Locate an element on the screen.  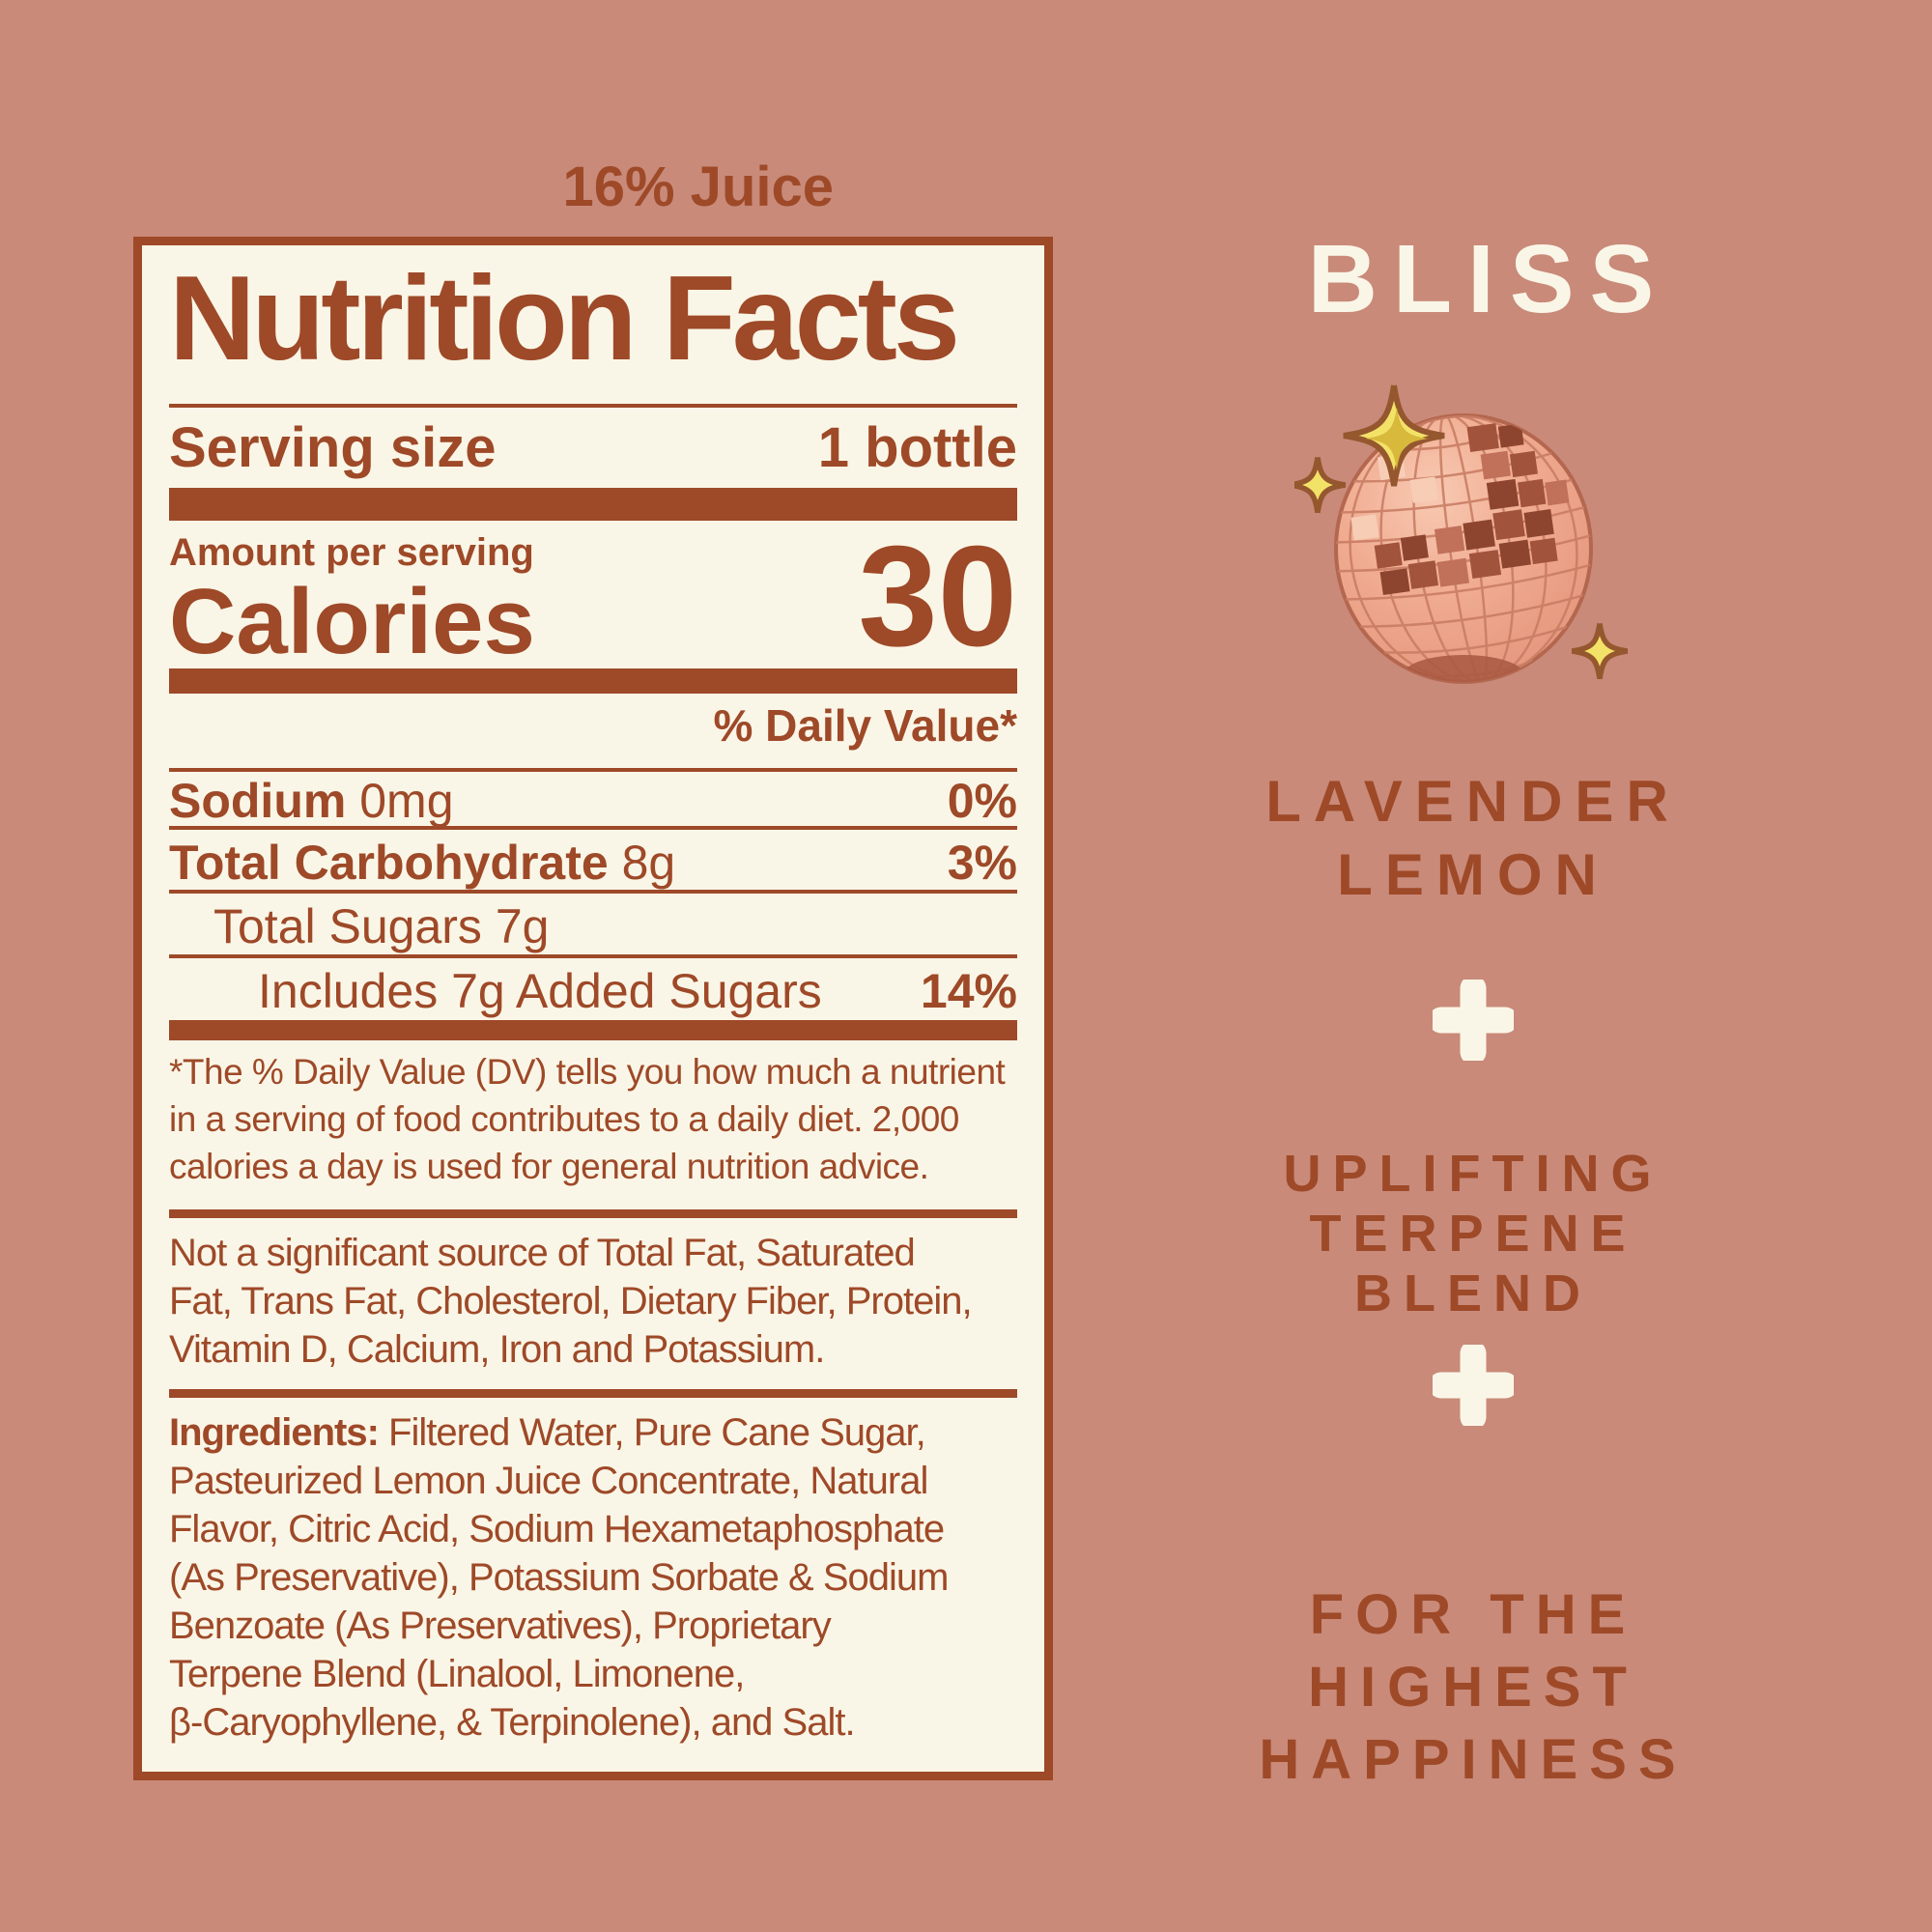
disco-ball-illustration is located at coordinates (1461, 541).